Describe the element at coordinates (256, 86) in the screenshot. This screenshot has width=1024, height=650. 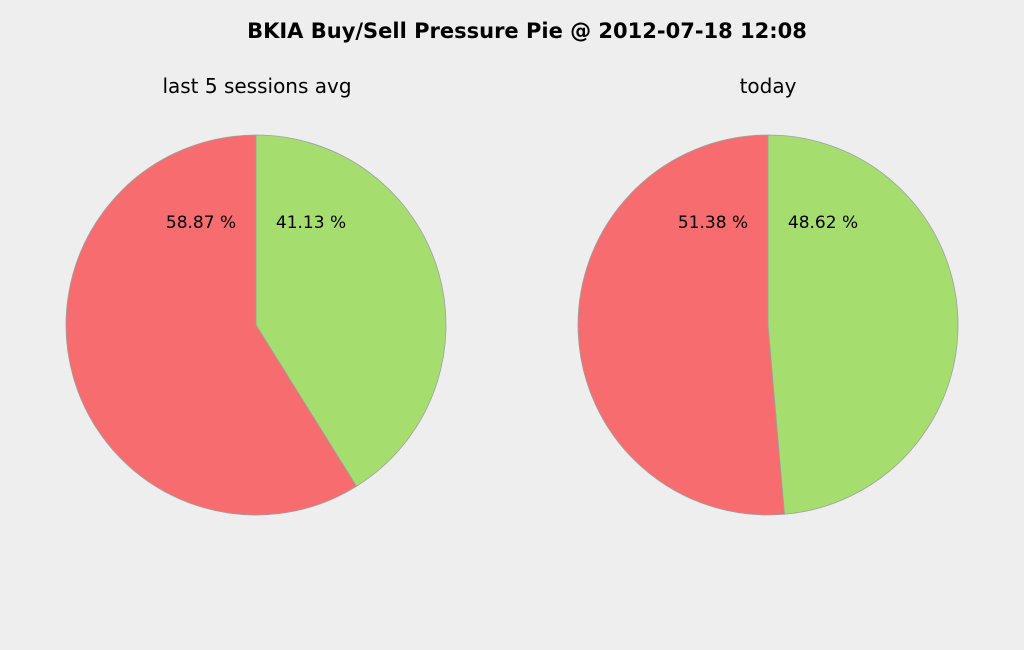
I see `pie-title-last-5-sessions: last 5 sessions avg` at that location.